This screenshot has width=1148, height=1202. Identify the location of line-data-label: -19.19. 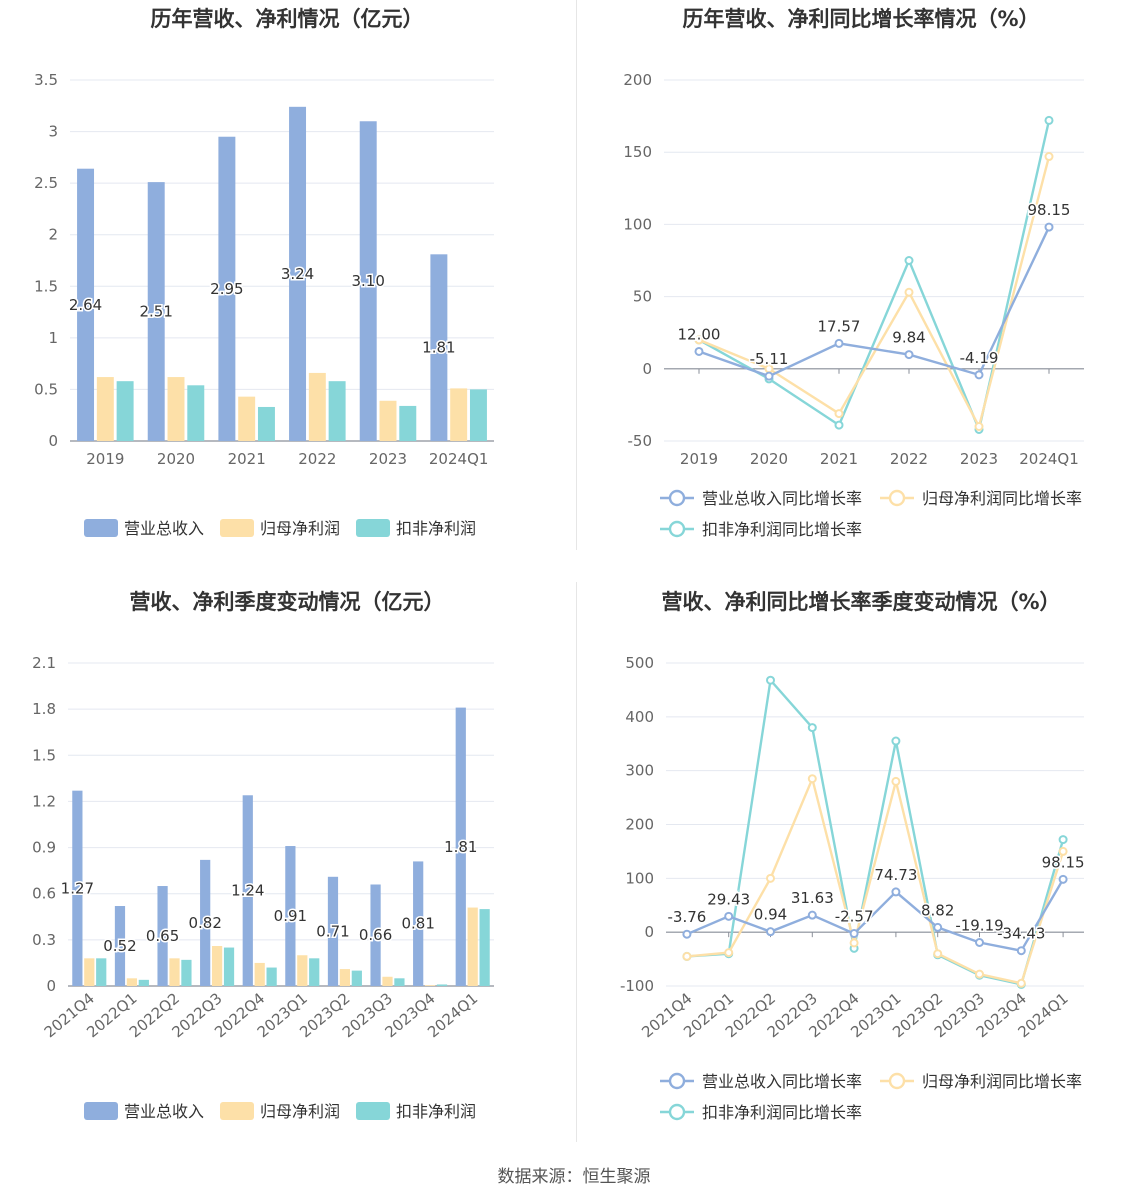
(979, 925).